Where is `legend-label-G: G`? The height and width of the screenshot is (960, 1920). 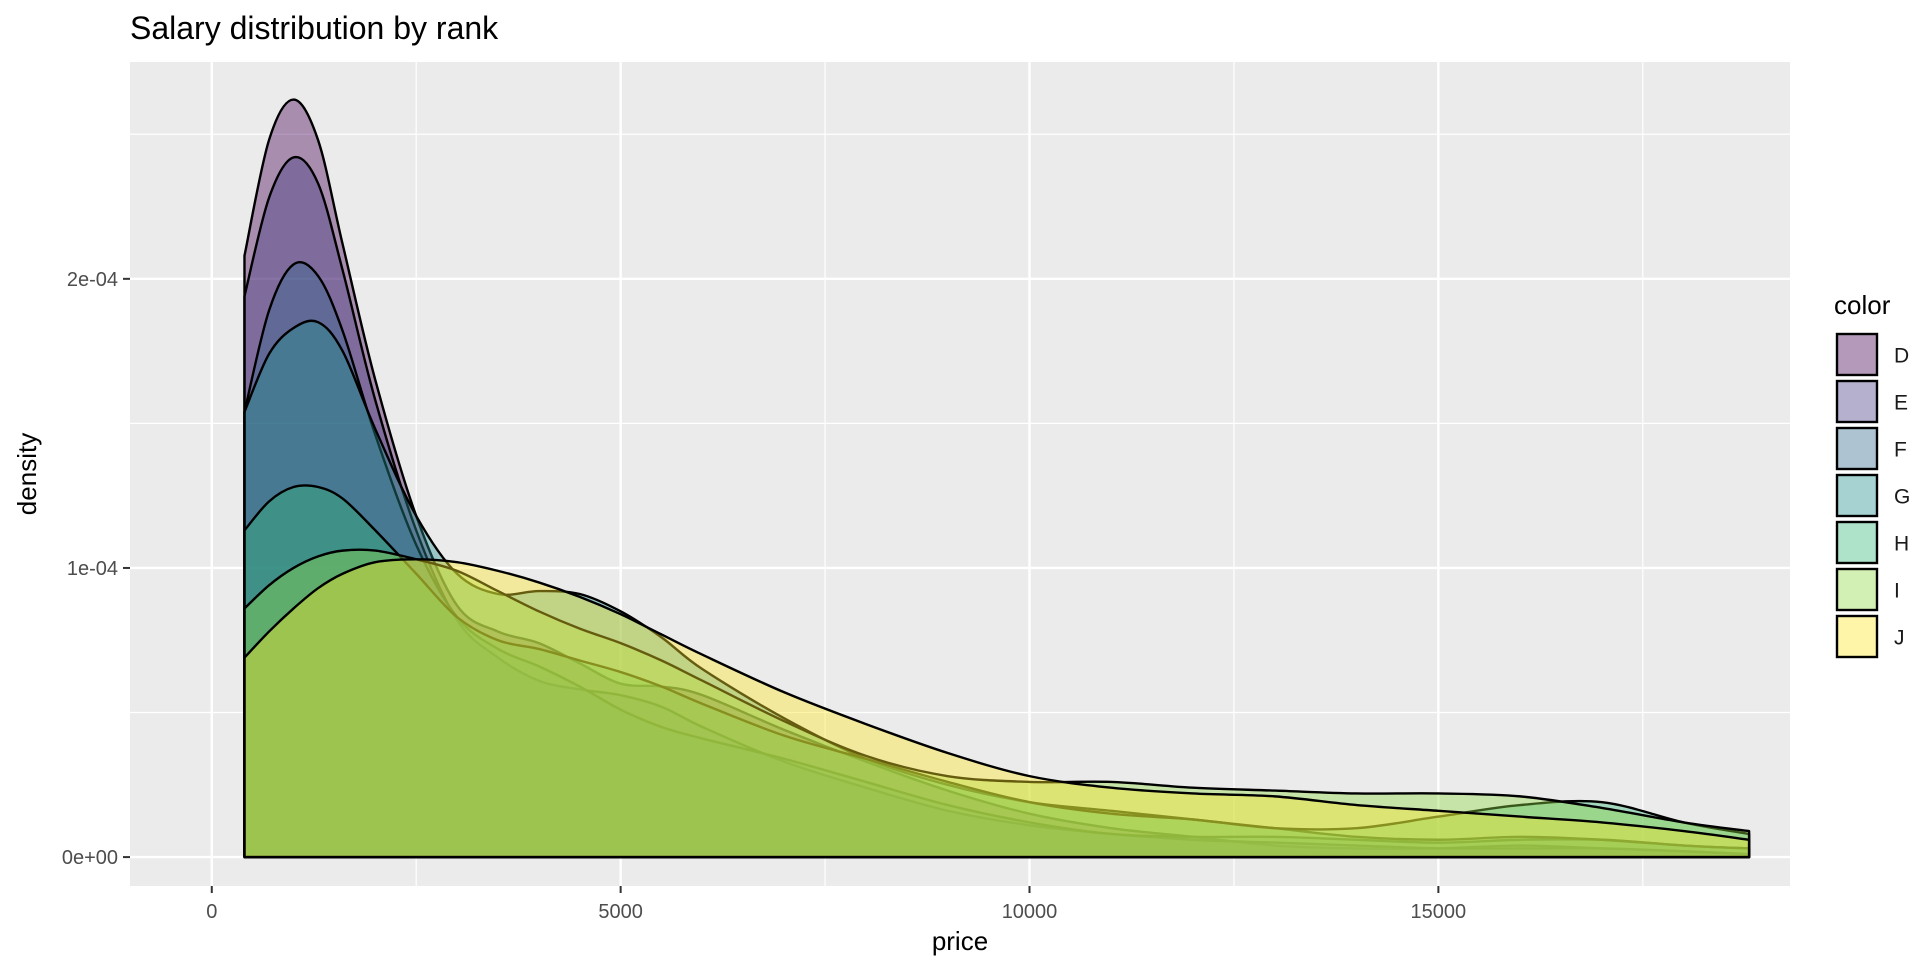
legend-label-G: G is located at coordinates (1902, 497).